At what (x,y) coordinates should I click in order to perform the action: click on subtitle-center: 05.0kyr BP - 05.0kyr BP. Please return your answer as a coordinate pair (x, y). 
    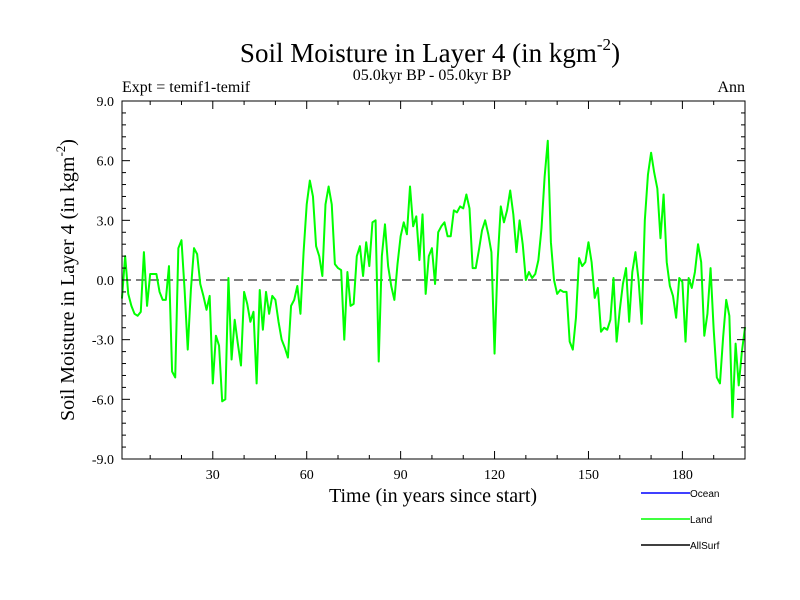
    Looking at the image, I should click on (432, 75).